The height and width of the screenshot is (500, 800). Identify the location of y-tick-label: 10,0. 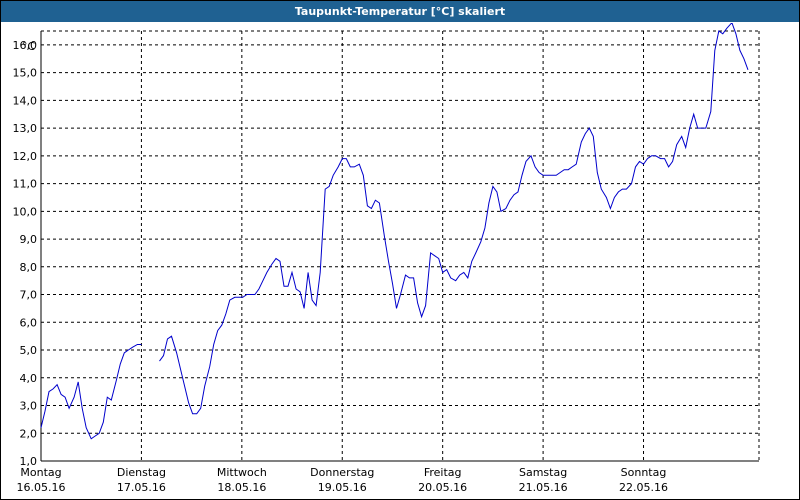
(25, 211).